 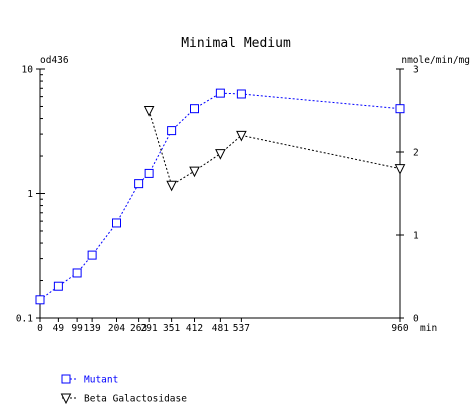 I want to click on x-tick-label: 263, so click(x=138, y=328).